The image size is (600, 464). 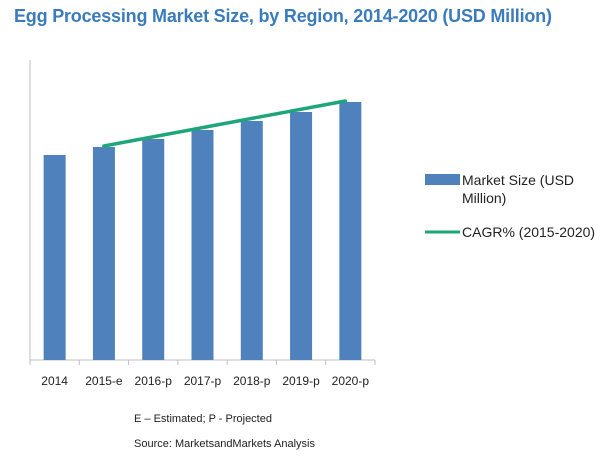 What do you see at coordinates (203, 381) in the screenshot?
I see `x-tick-label: 2017-p` at bounding box center [203, 381].